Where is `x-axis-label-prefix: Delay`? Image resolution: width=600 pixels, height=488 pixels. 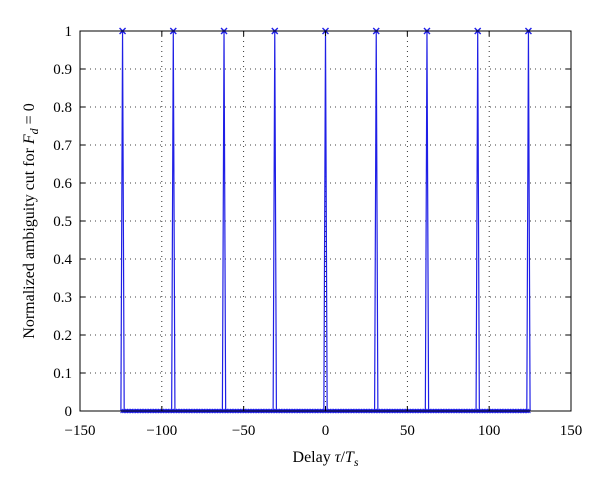
x-axis-label-prefix: Delay is located at coordinates (314, 457).